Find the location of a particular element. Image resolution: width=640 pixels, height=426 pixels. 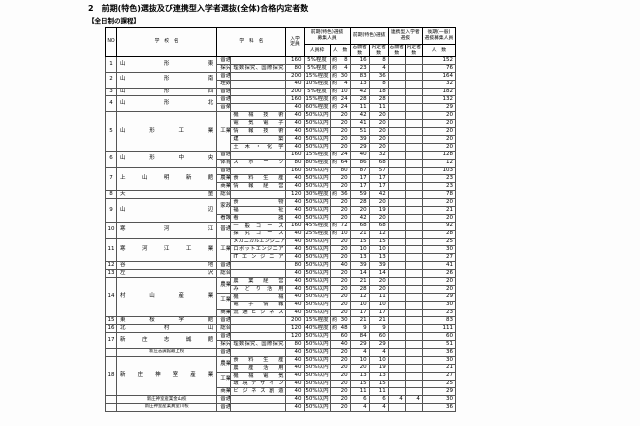

applicants-count: 40 is located at coordinates (359, 155).